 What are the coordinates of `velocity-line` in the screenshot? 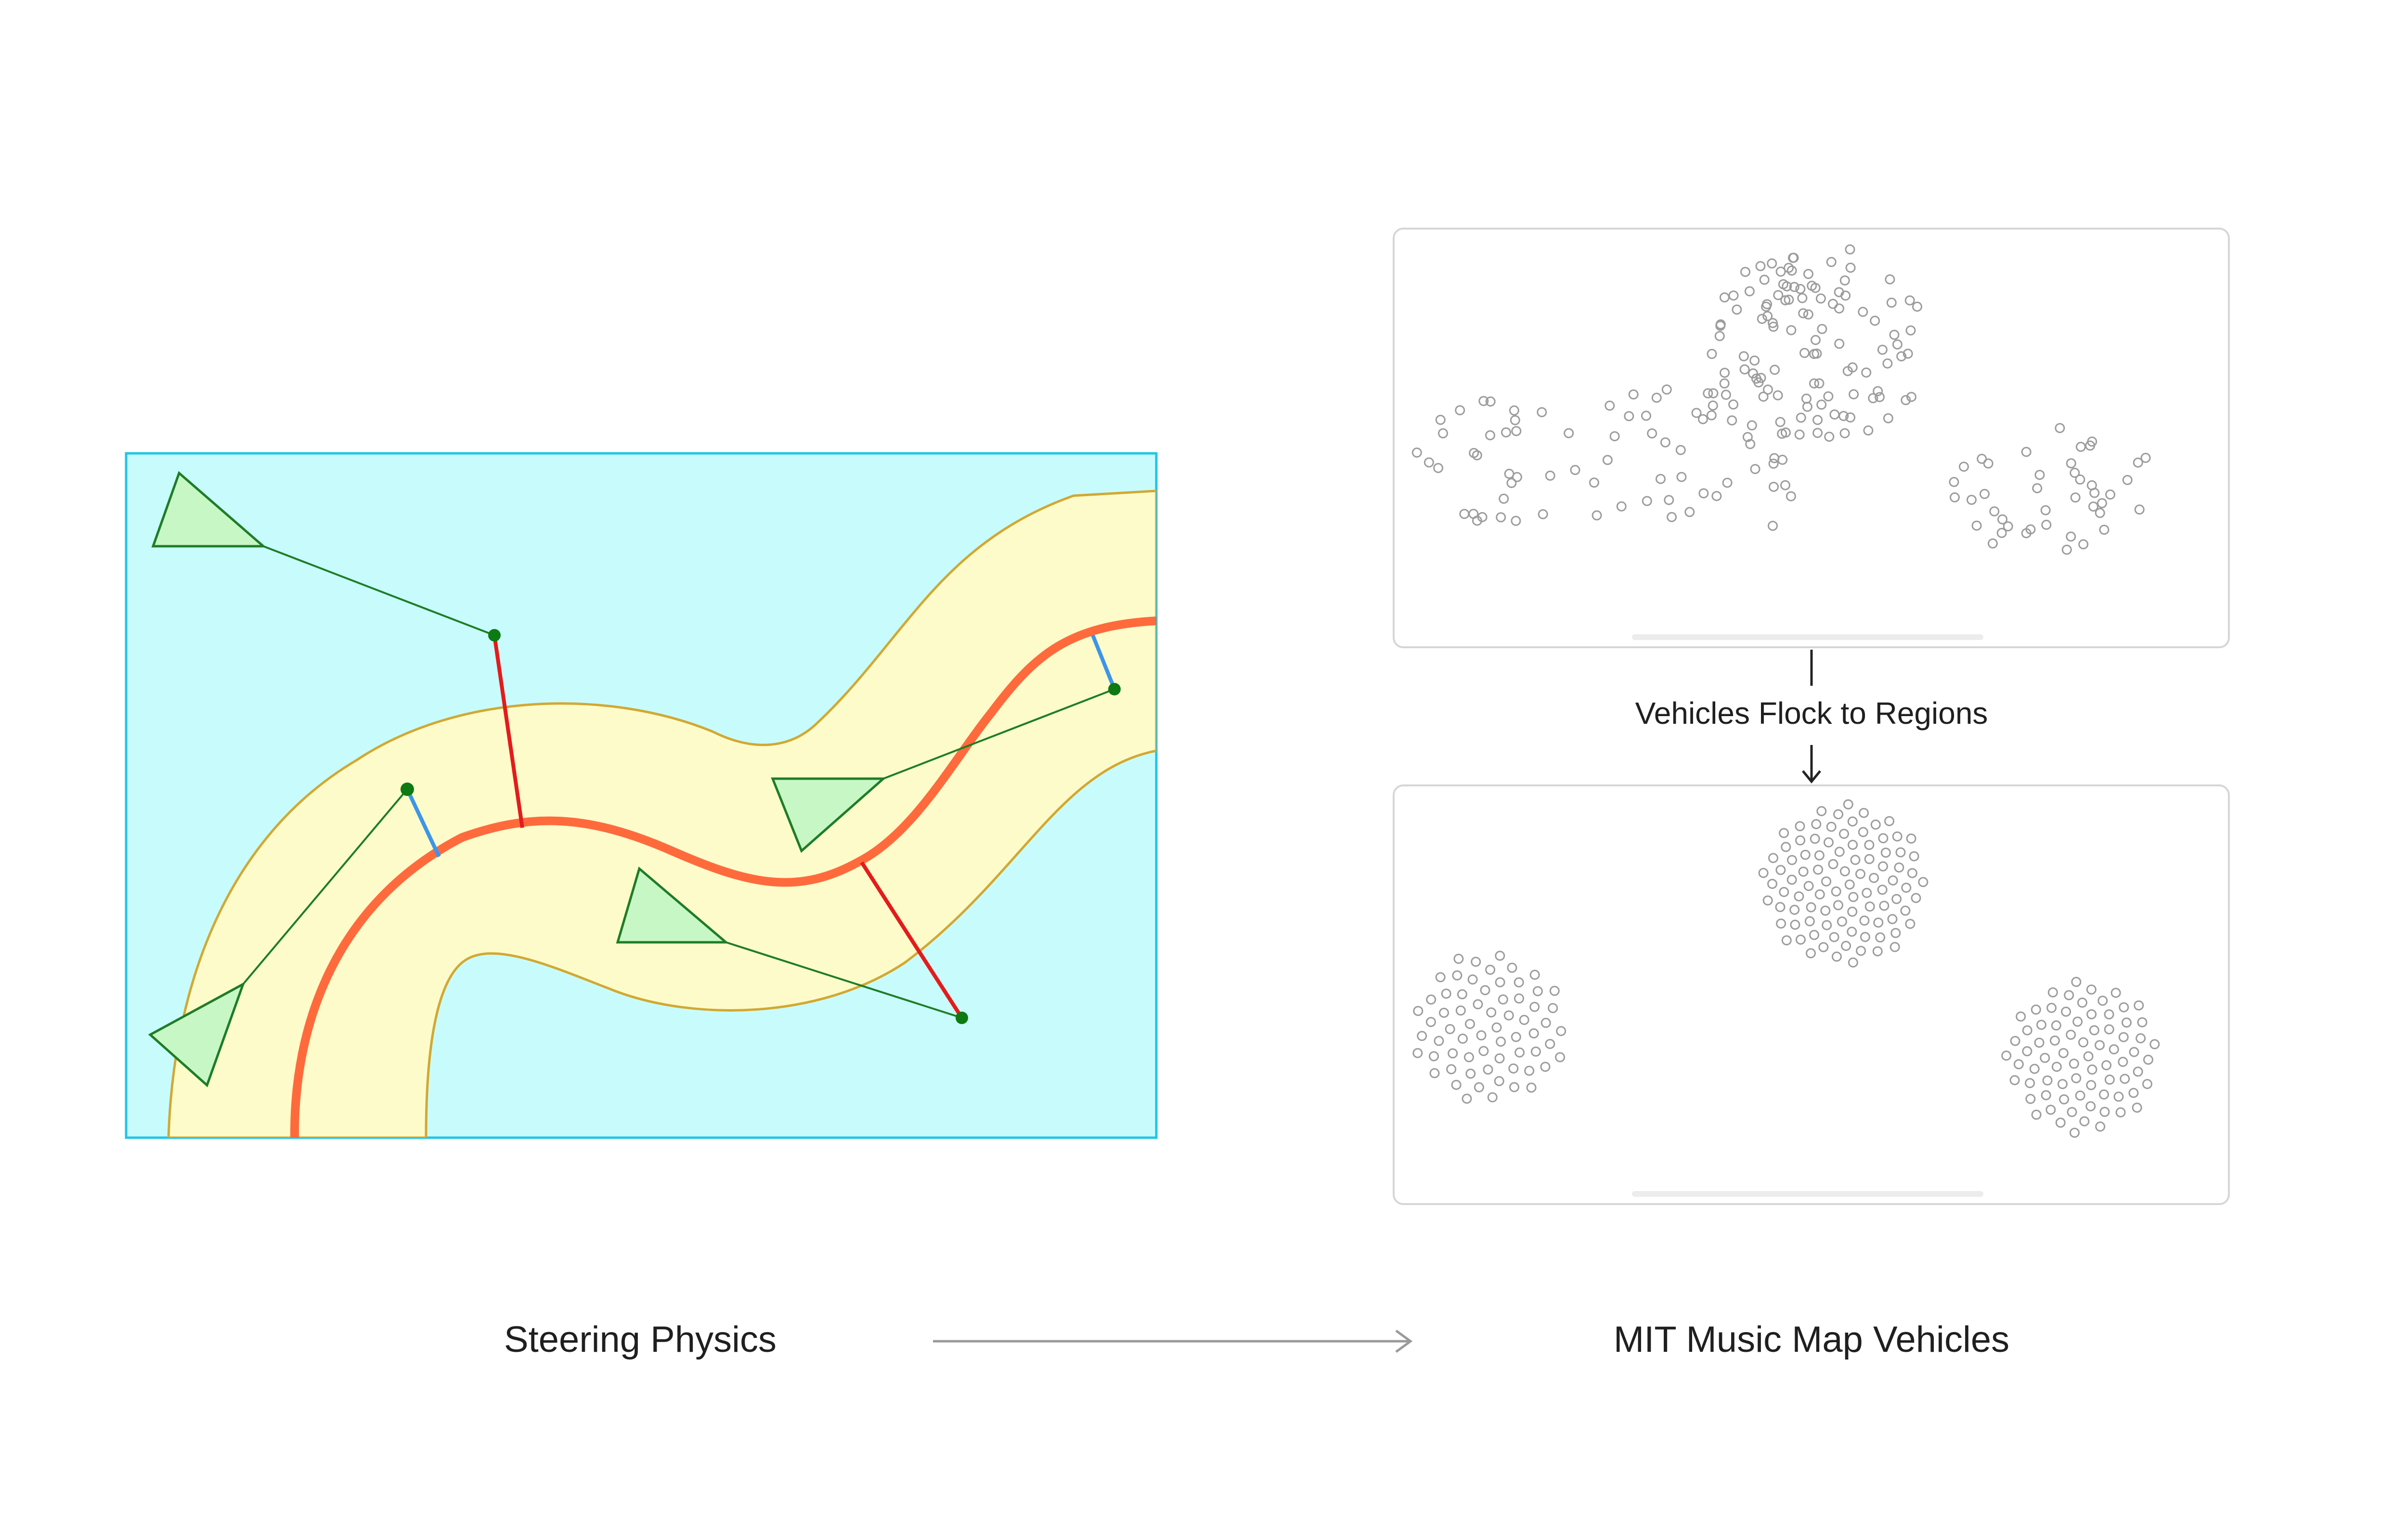 It's located at (379, 590).